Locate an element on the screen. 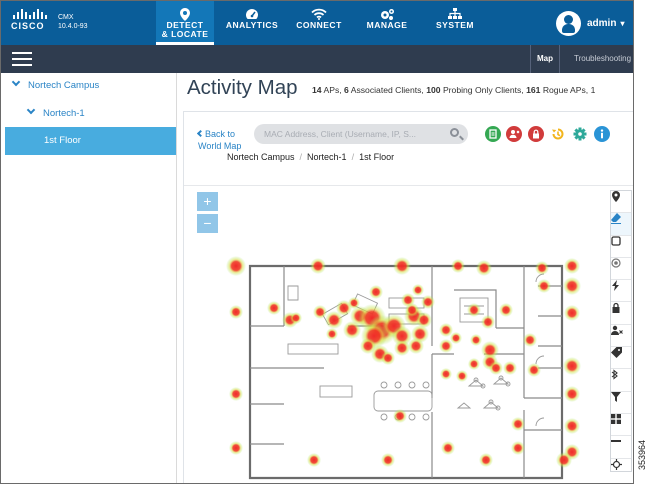 The width and height of the screenshot is (650, 489). info-icon is located at coordinates (602, 134).